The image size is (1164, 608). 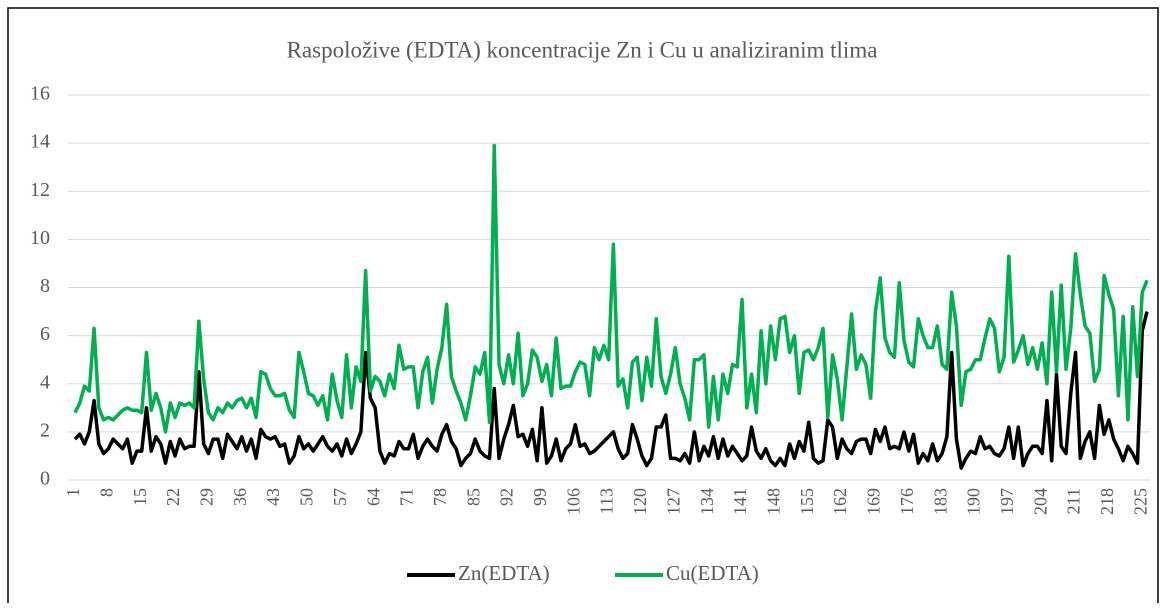 What do you see at coordinates (1040, 501) in the screenshot?
I see `x-tick-label: 204` at bounding box center [1040, 501].